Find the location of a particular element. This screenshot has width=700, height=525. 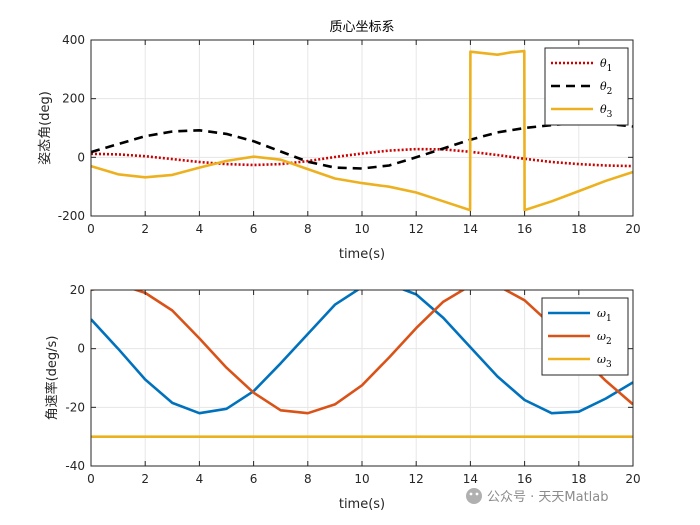

y-axis-label: 姿态角(deg) is located at coordinates (45, 128).